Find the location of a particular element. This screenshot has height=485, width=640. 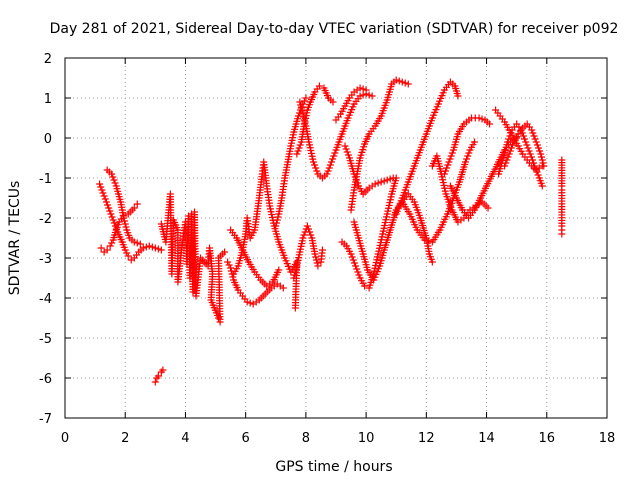

x-axis-label: GPS time / hours is located at coordinates (333, 467).